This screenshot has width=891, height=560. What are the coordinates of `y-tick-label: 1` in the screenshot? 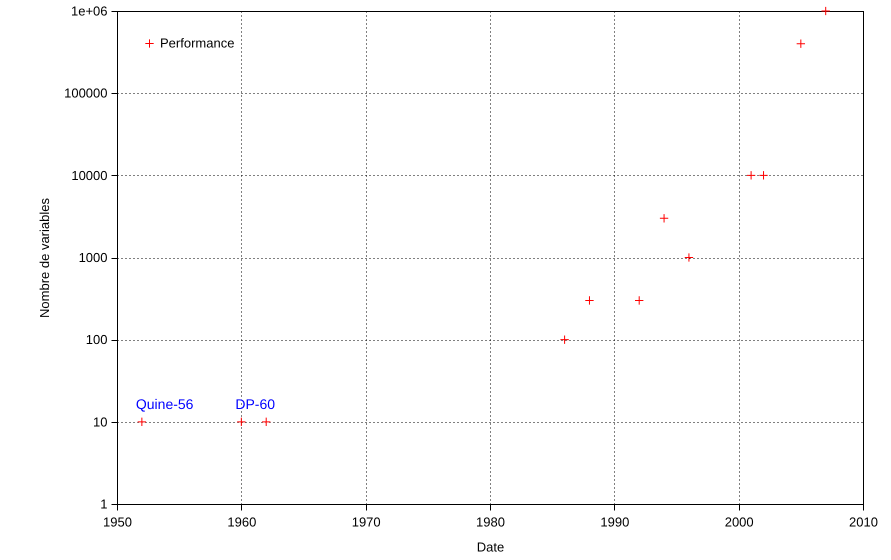 It's located at (104, 504).